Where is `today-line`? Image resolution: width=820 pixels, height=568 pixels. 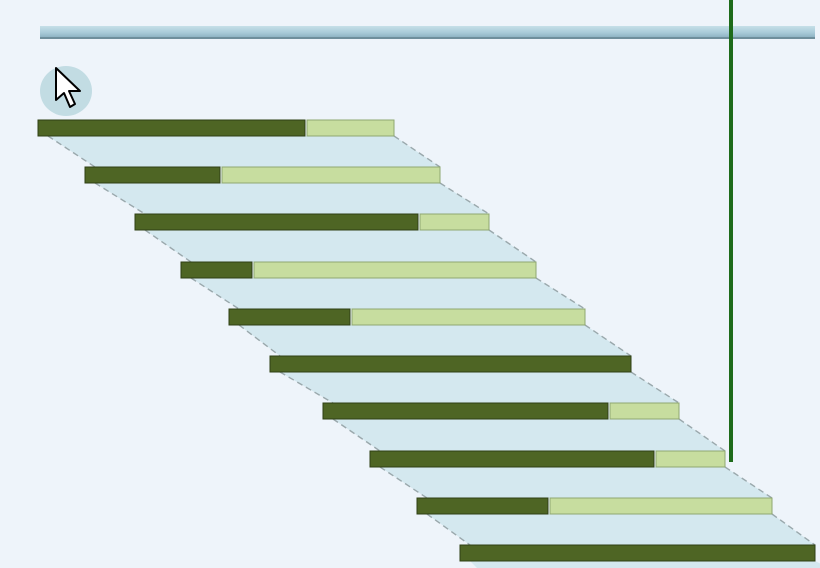
today-line is located at coordinates (731, 231).